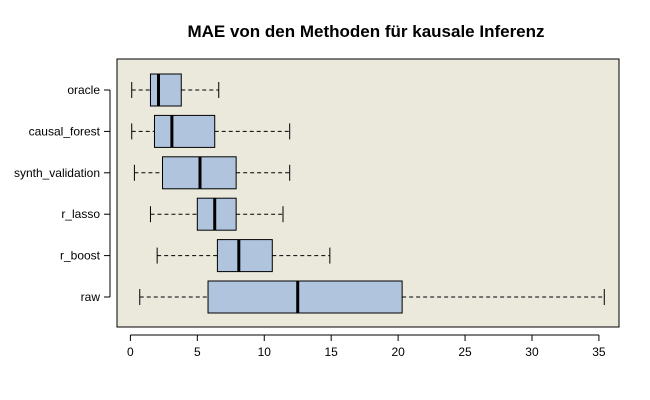 This screenshot has height=400, width=650. I want to click on box-oracle, so click(175, 90).